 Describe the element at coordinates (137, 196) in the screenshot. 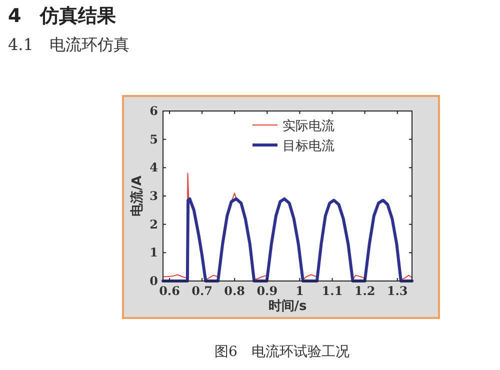

I see `y-axis-title: 电流/A` at that location.